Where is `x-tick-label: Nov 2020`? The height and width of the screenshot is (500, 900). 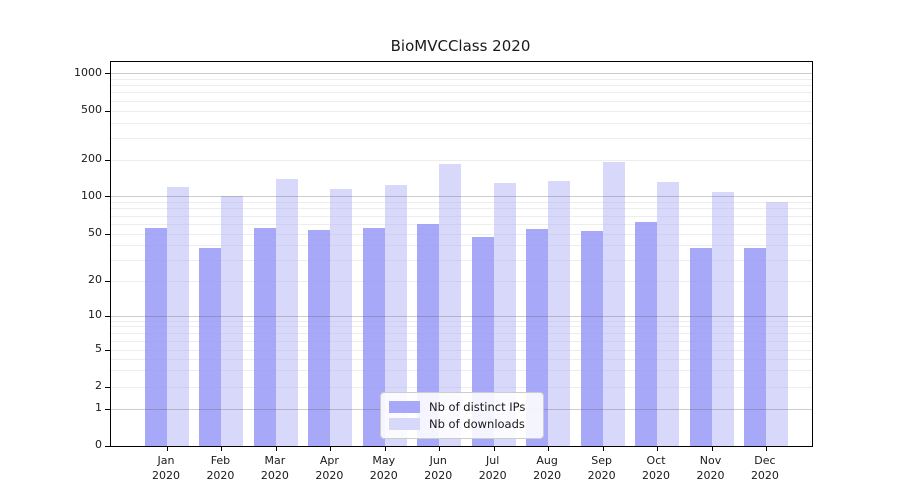
x-tick-label: Nov 2020 is located at coordinates (710, 468).